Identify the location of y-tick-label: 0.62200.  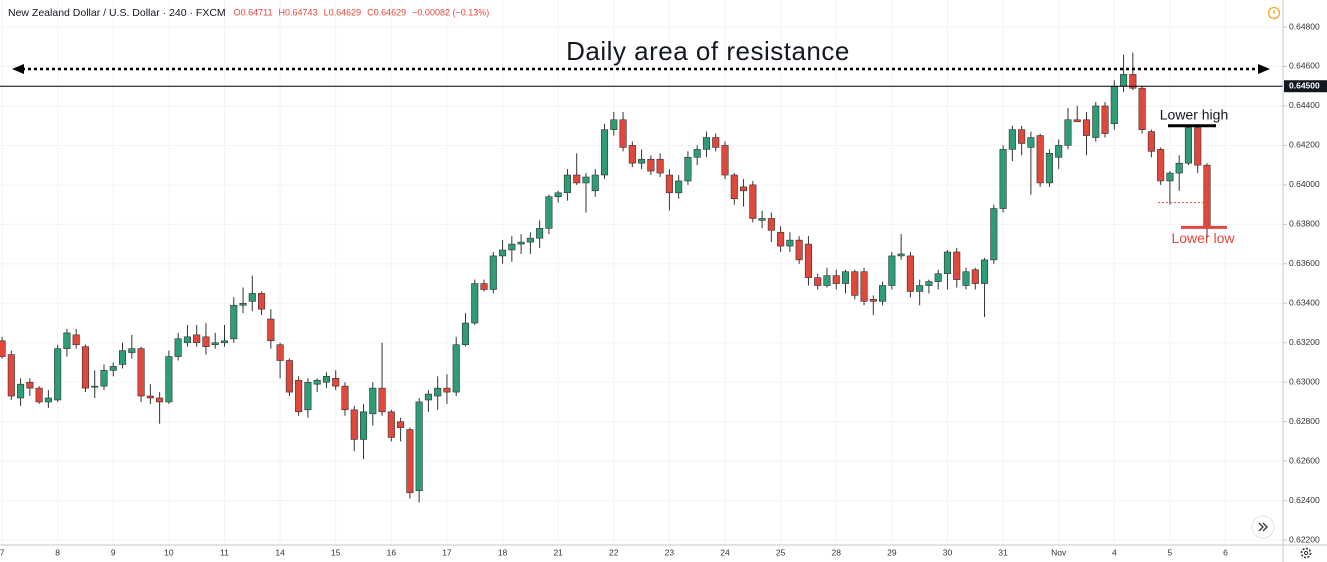
(1304, 539).